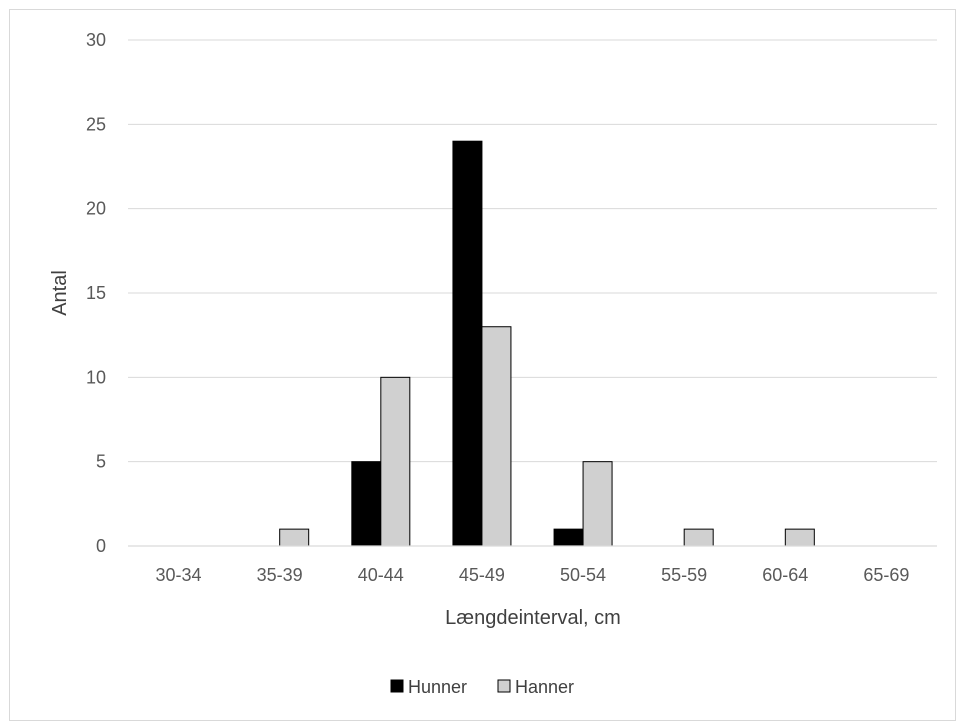  What do you see at coordinates (280, 575) in the screenshot?
I see `x-tick-label-35-39: 35-39` at bounding box center [280, 575].